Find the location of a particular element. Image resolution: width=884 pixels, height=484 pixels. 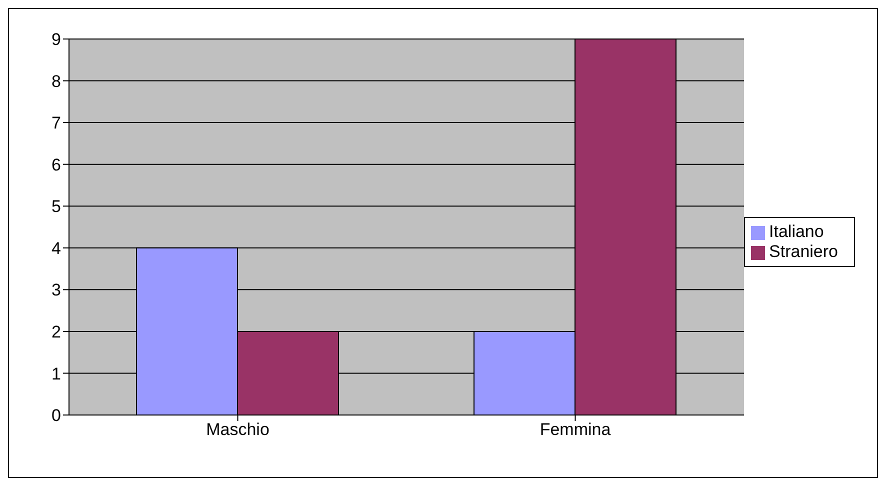

legend-label: Straniero is located at coordinates (803, 251).